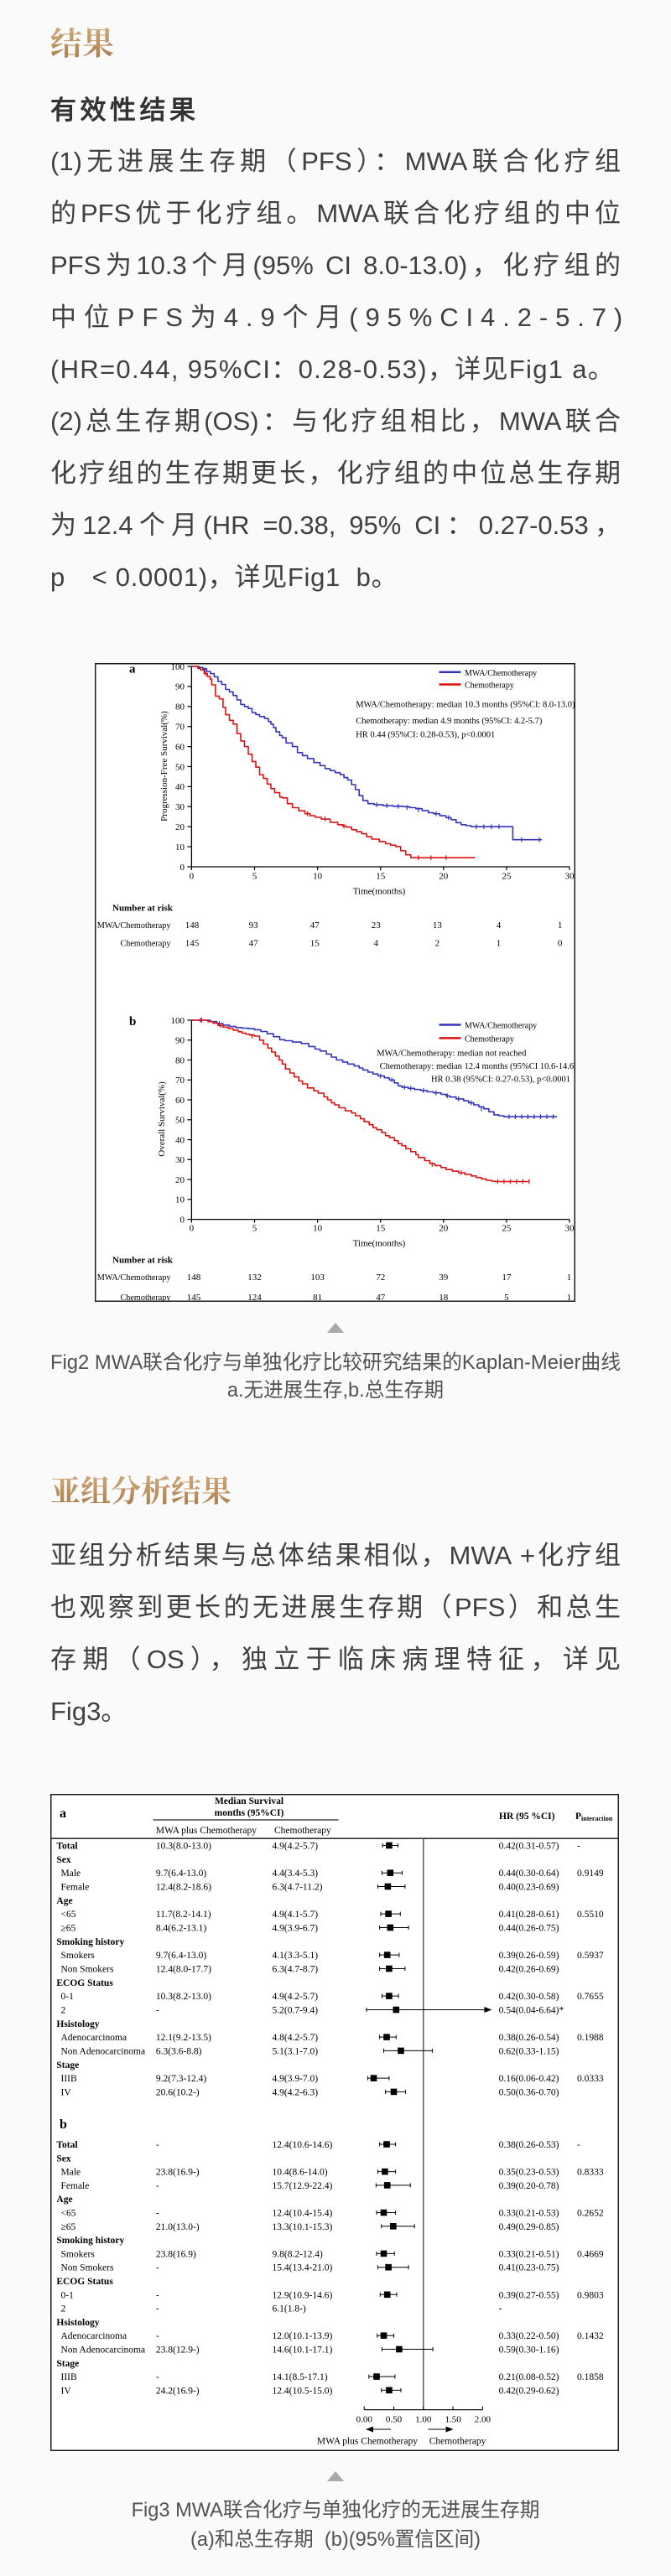  Describe the element at coordinates (394, 2420) in the screenshot. I see `svg-text: 0.50` at that location.